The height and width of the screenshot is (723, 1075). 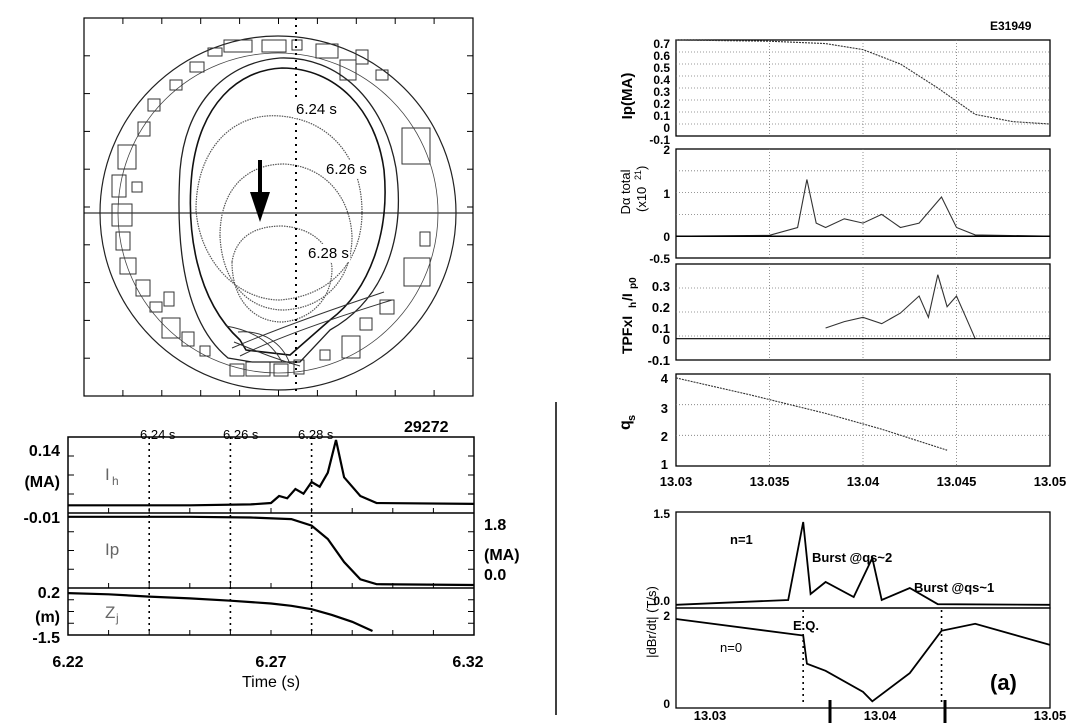 What do you see at coordinates (664, 408) in the screenshot?
I see `qs-tick-label: 3` at bounding box center [664, 408].